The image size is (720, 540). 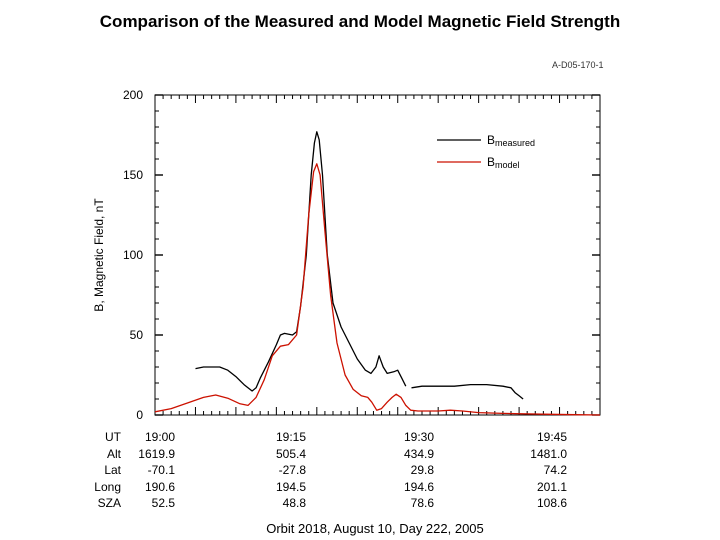 I want to click on legend-label-model: Bmodel, so click(x=503, y=162).